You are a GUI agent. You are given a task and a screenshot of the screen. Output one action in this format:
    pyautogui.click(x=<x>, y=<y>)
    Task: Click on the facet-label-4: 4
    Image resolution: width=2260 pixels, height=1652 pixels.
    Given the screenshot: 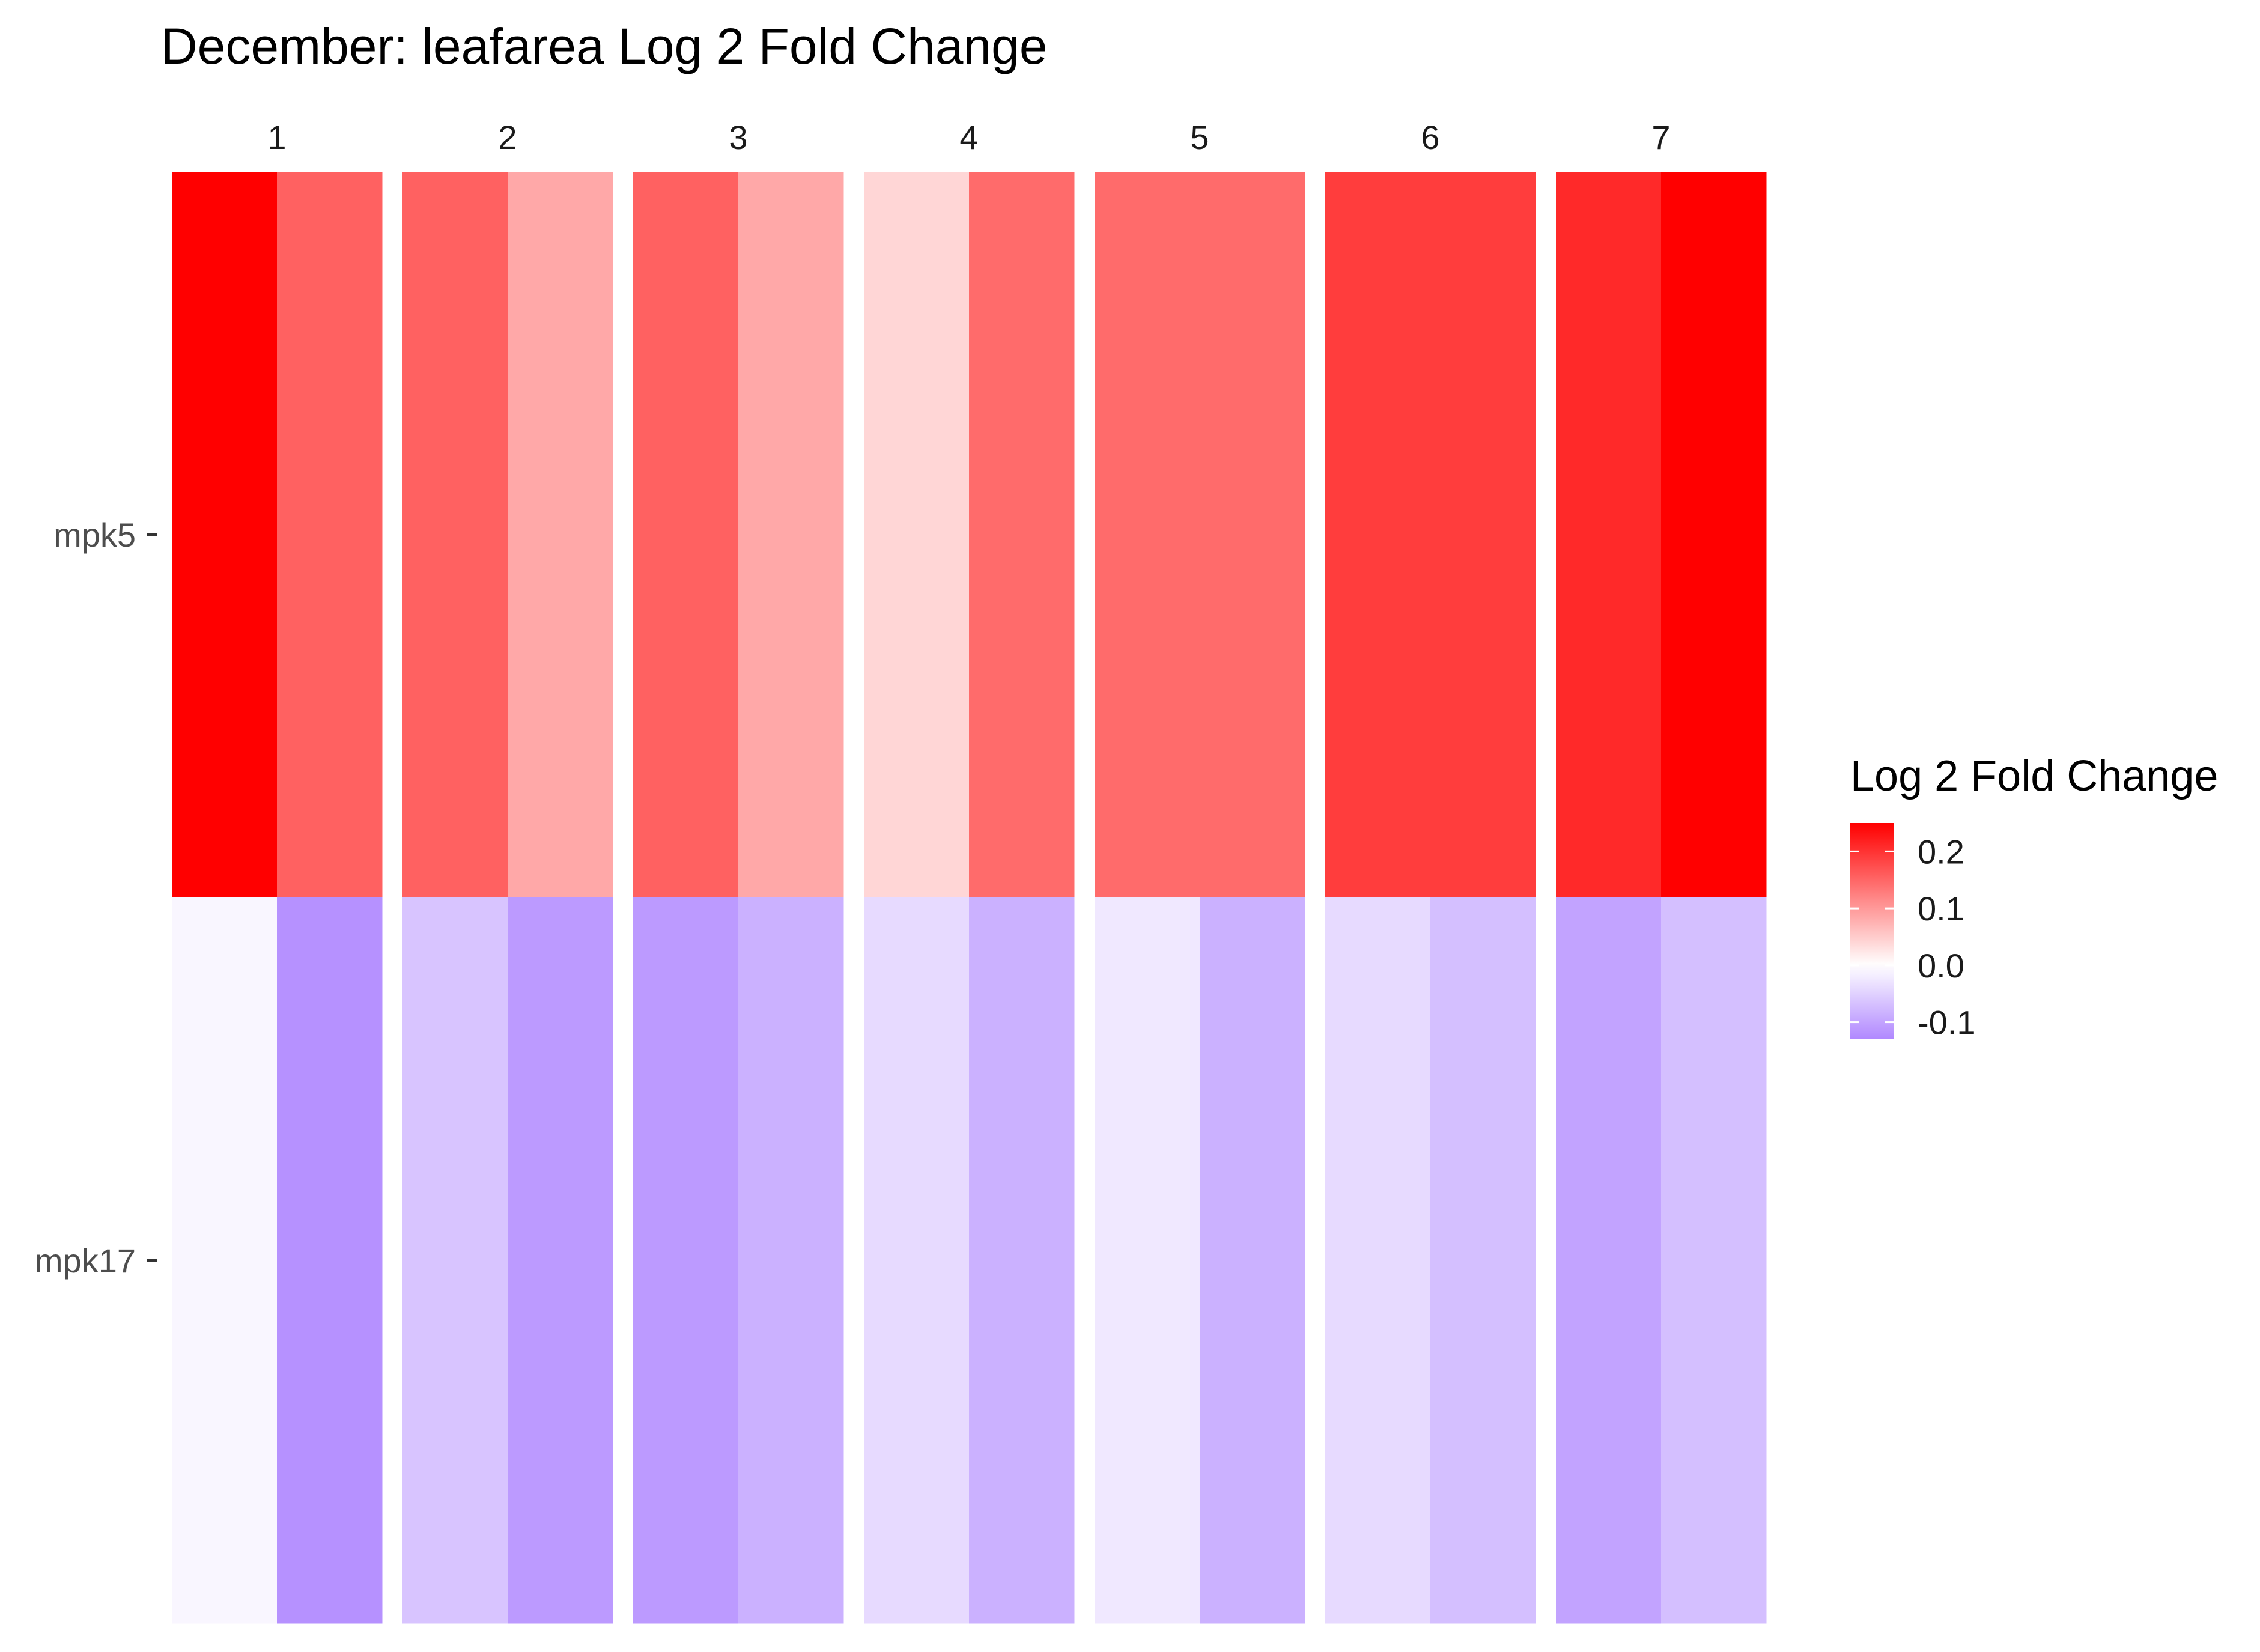 What is the action you would take?
    pyautogui.click(x=968, y=137)
    